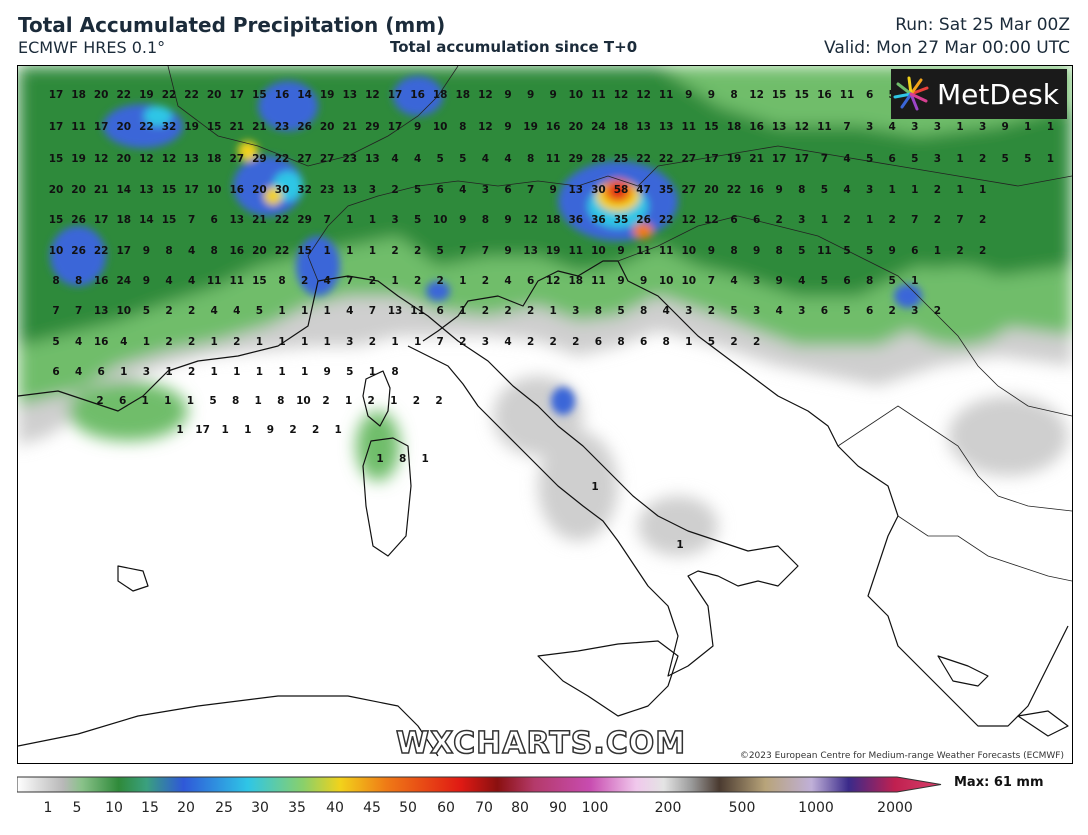 The width and height of the screenshot is (1088, 835). What do you see at coordinates (150, 808) in the screenshot?
I see `colorbar-tick-label: 15` at bounding box center [150, 808].